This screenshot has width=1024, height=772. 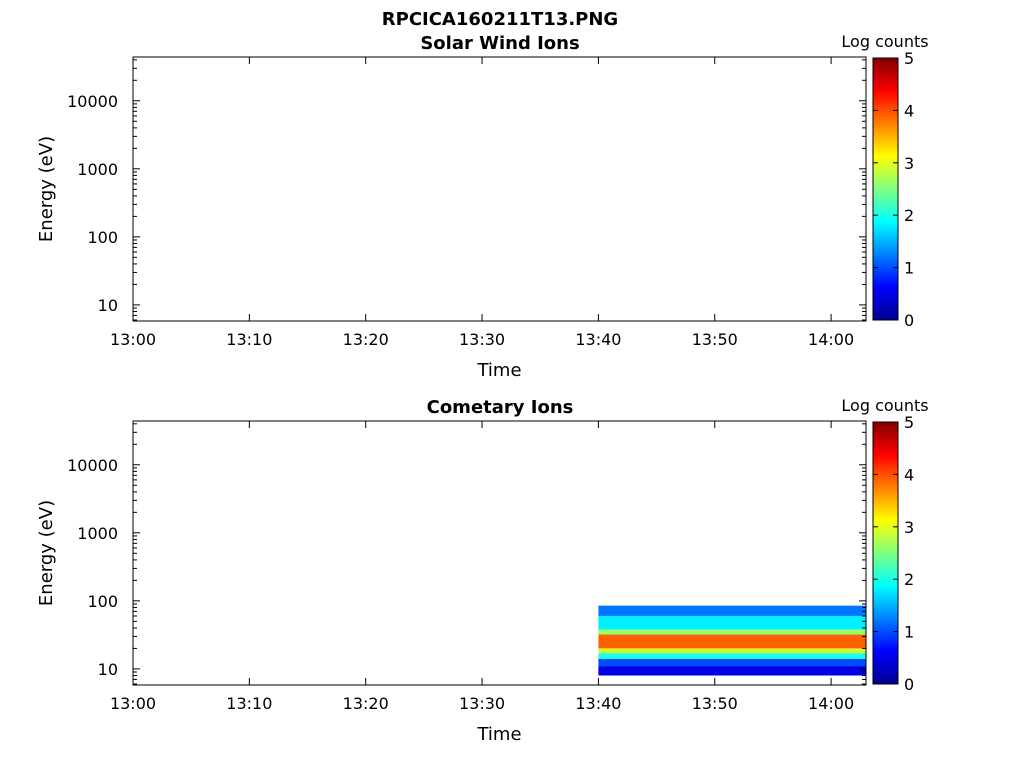 I want to click on panel-title: Solar Wind Ions, so click(x=499, y=43).